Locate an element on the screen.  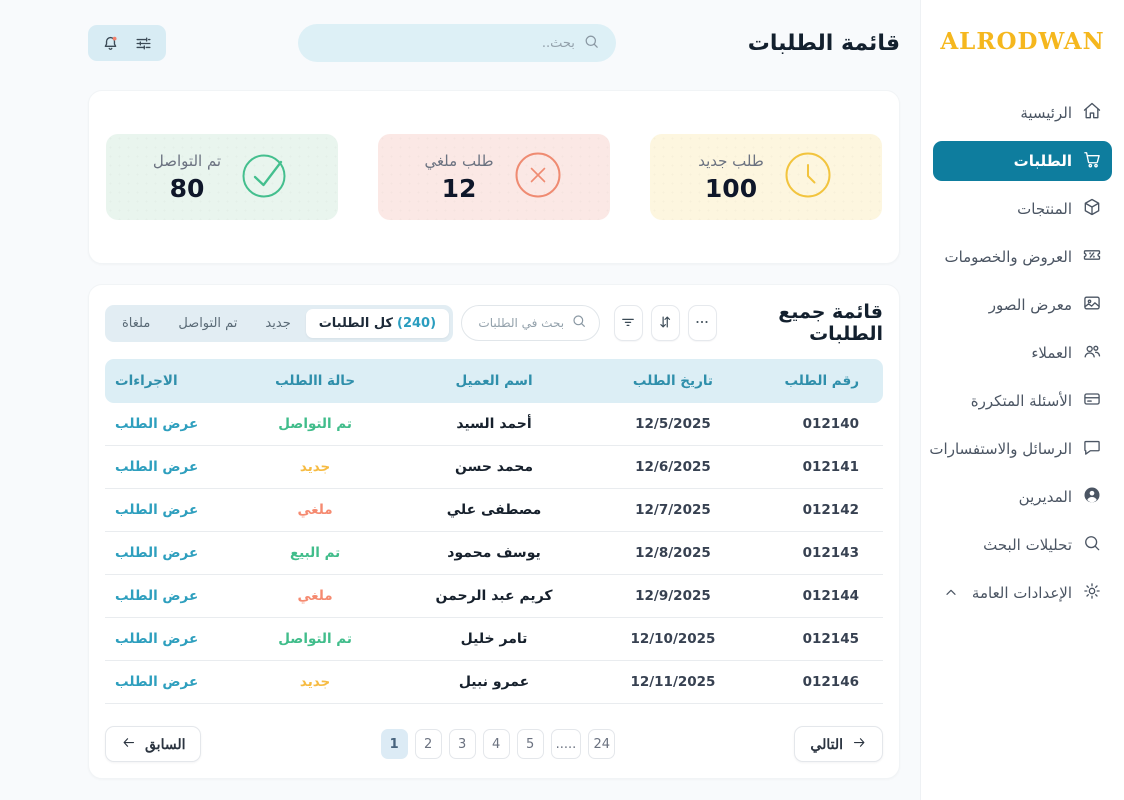
sidebar-item-home: الرئيسية is located at coordinates (1022, 113).